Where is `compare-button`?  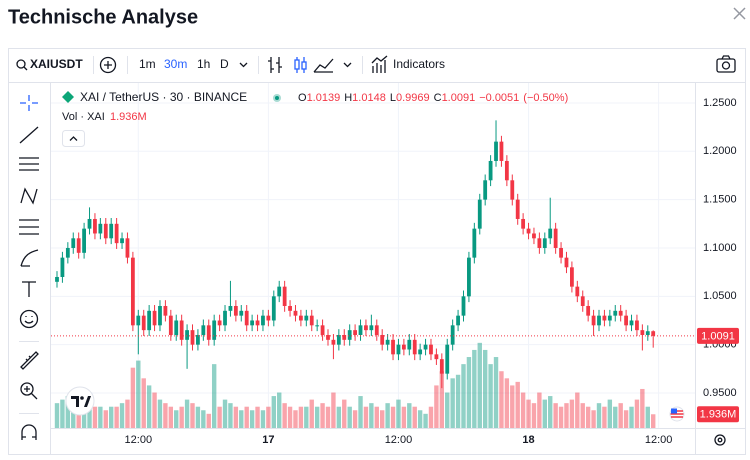 compare-button is located at coordinates (108, 65).